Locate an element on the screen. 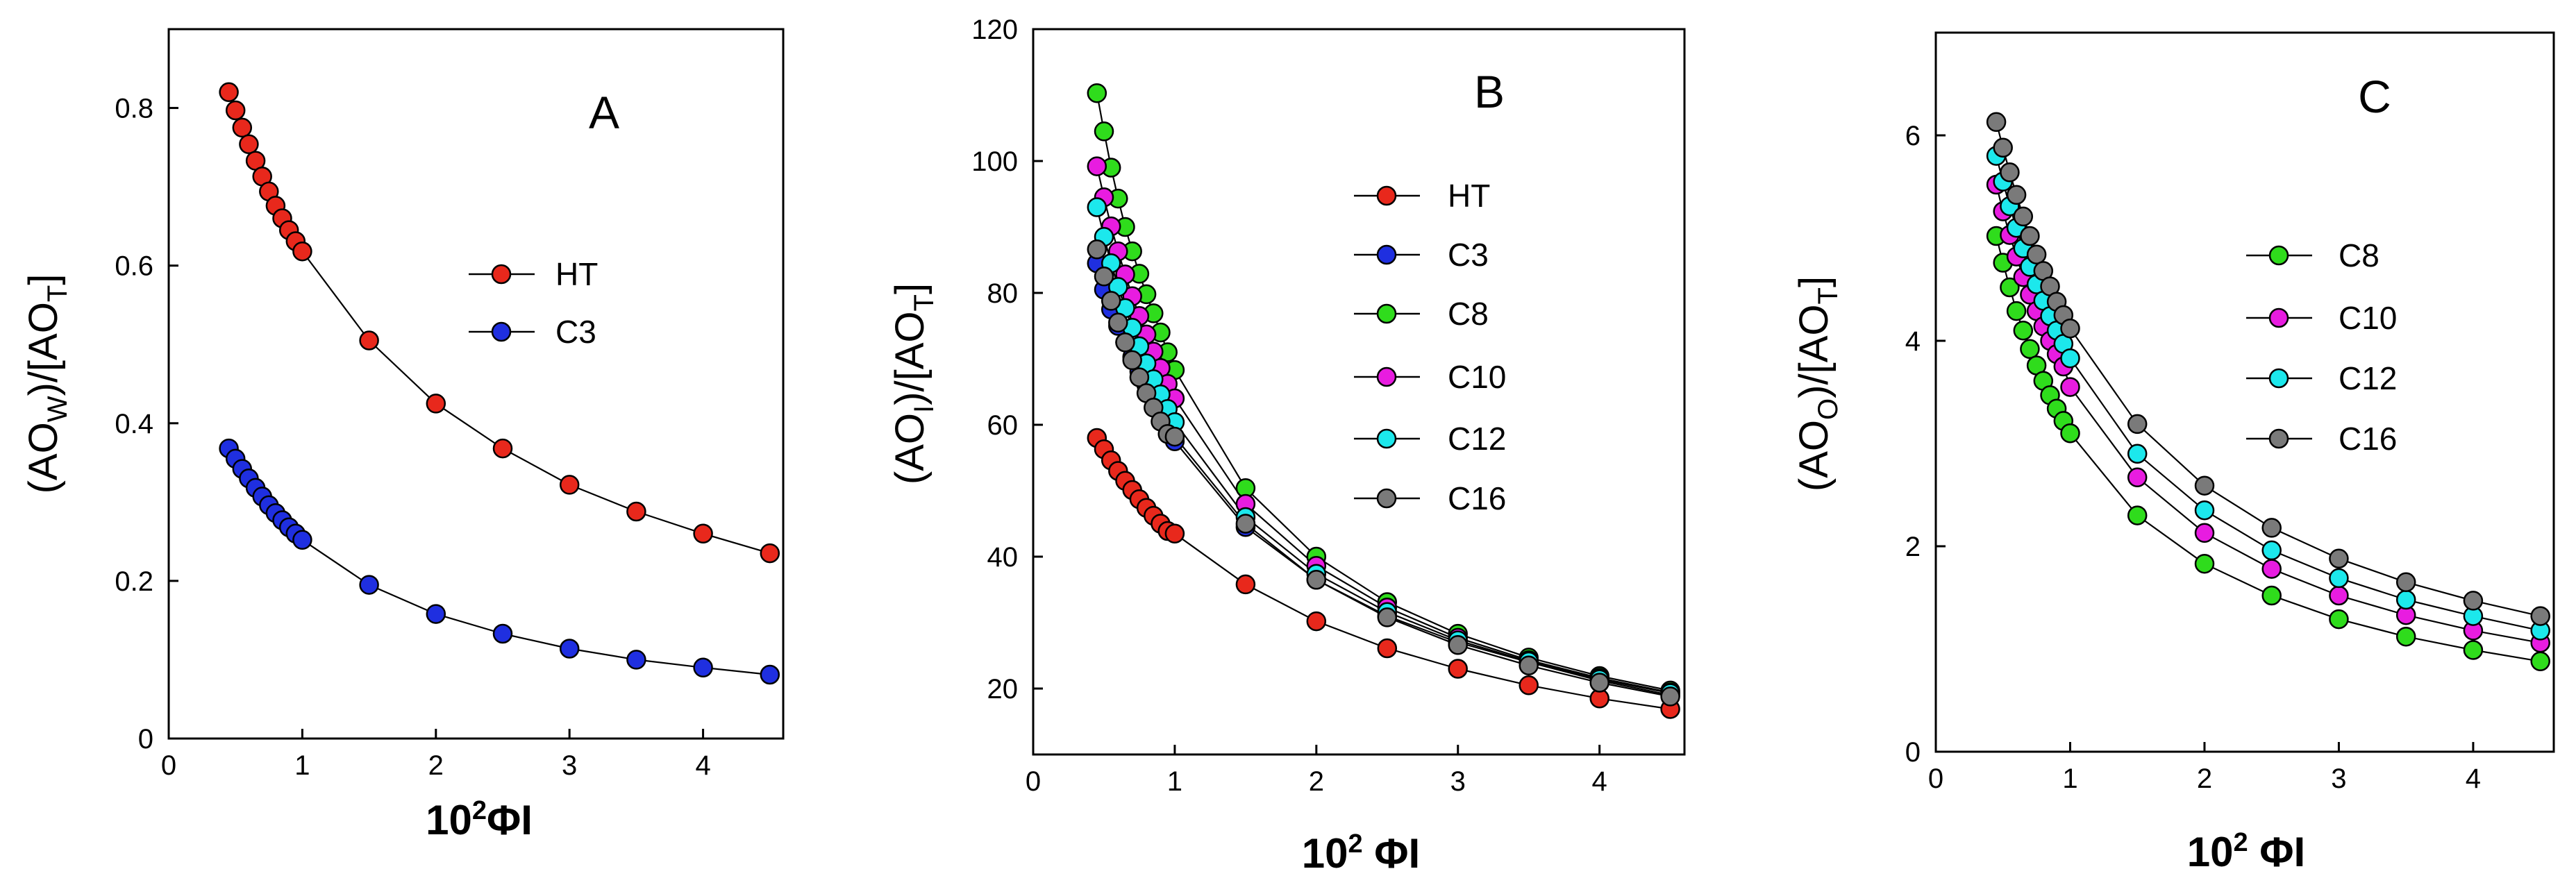 The image size is (2576, 894). panel-c-y-tick: 4 is located at coordinates (1913, 341).